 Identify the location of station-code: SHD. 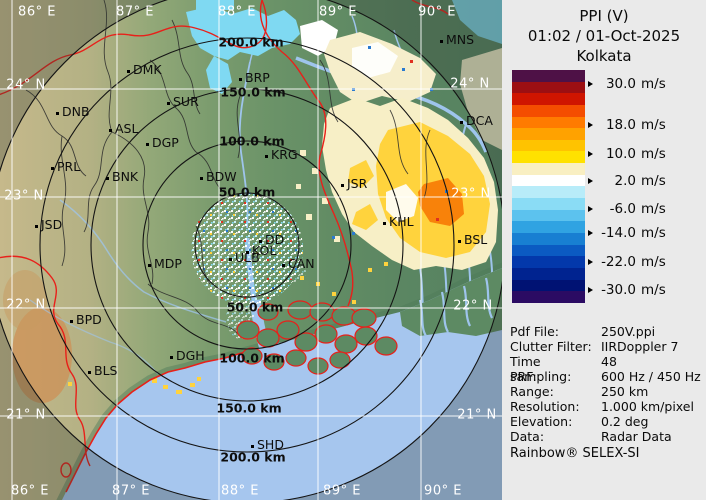
(270, 444).